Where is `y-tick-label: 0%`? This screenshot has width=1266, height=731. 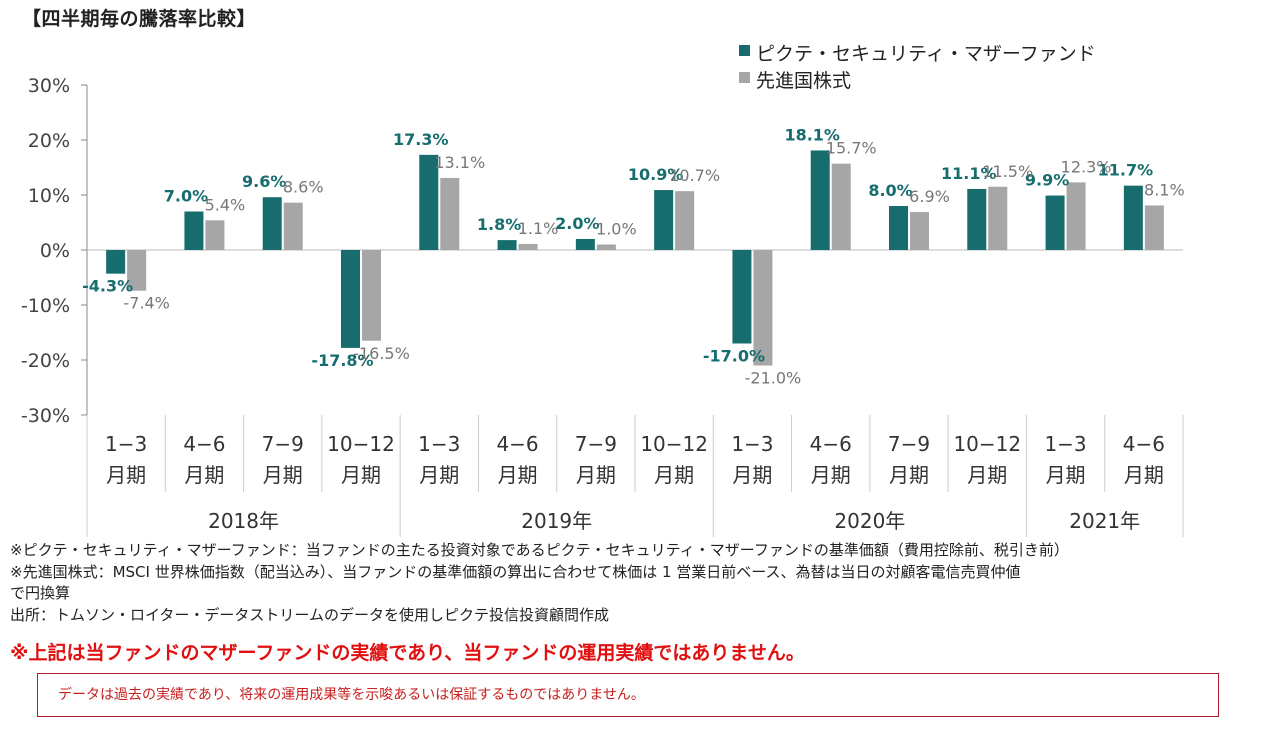
y-tick-label: 0% is located at coordinates (55, 251).